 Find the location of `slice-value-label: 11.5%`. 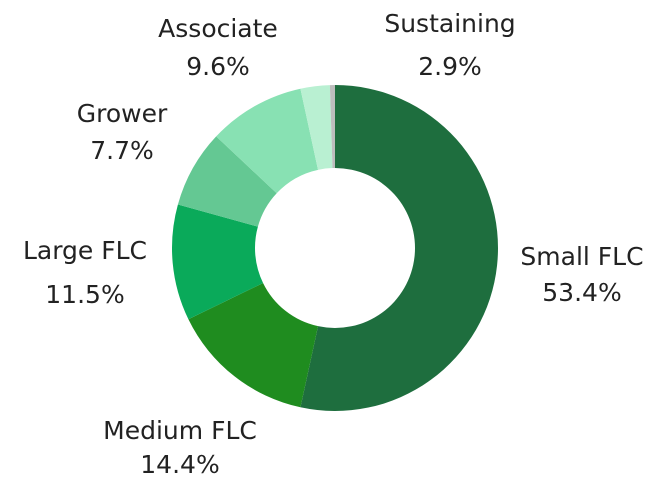

slice-value-label: 11.5% is located at coordinates (84, 294).